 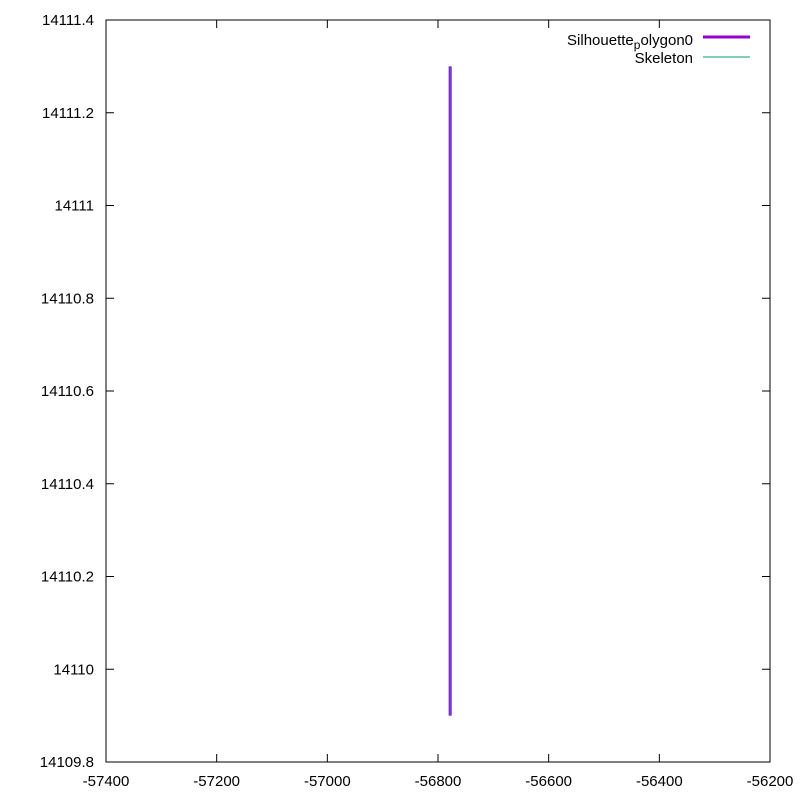 I want to click on x-tick-label: -56800, so click(x=438, y=781).